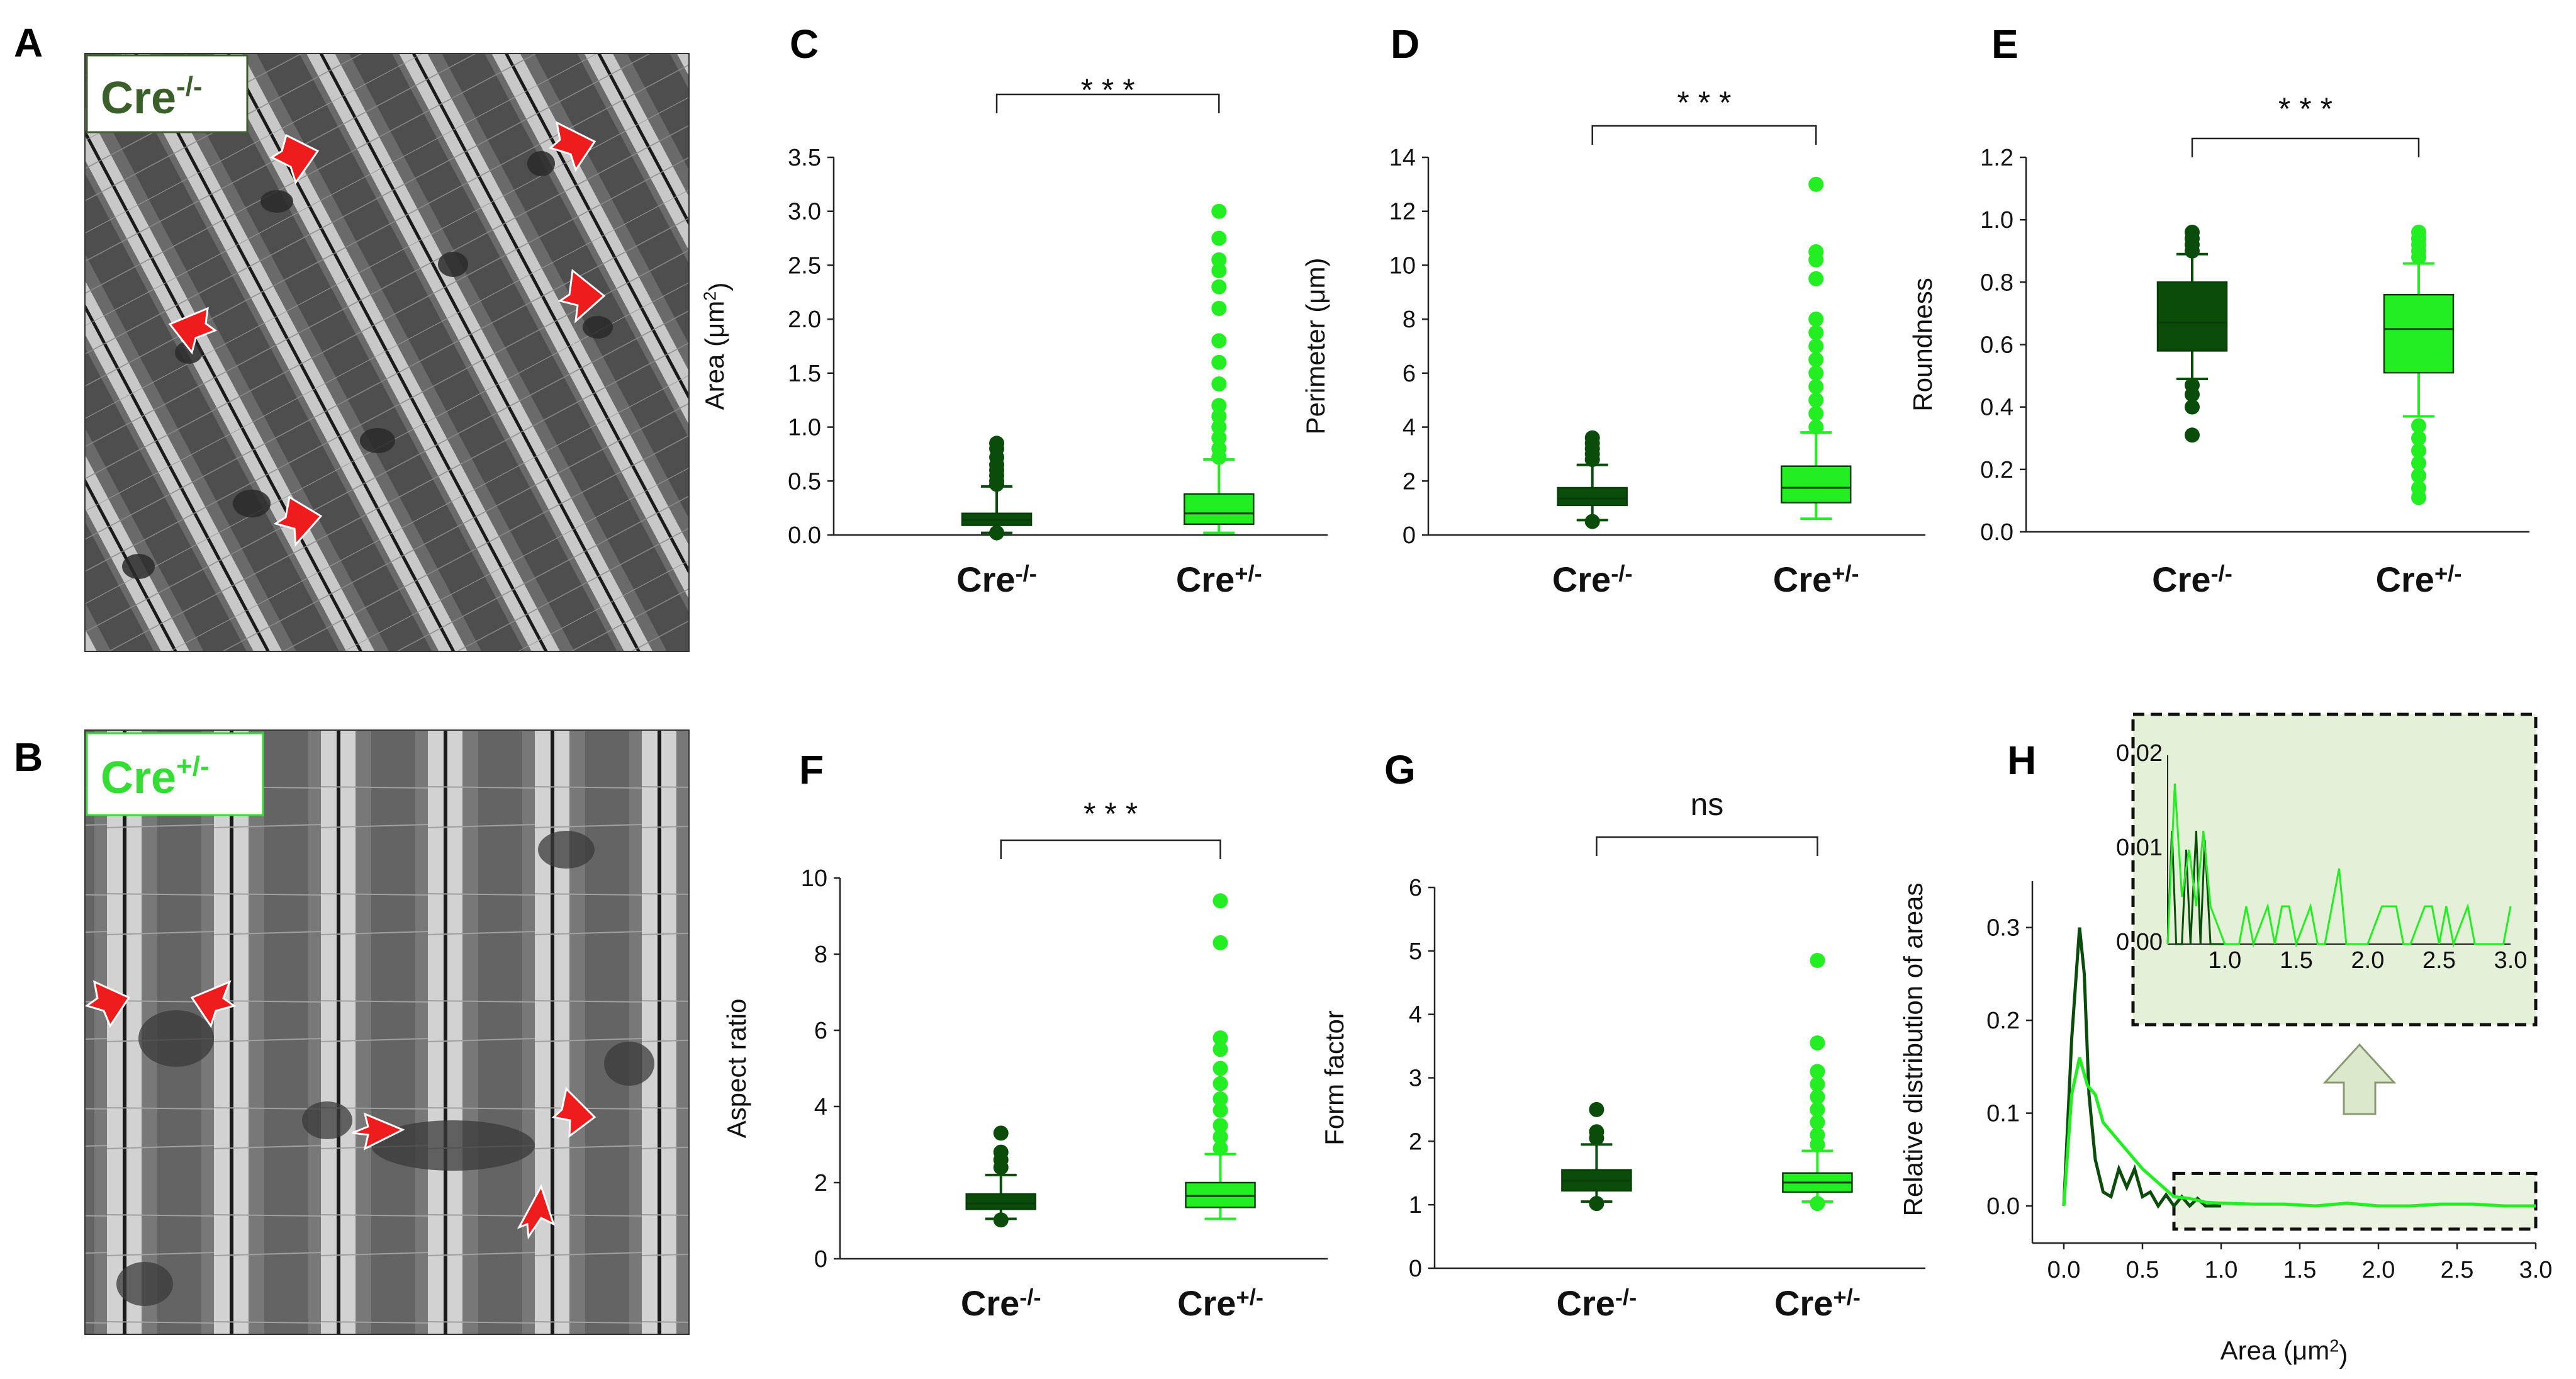  I want to click on svg-text: Cre-/-, so click(152, 97).